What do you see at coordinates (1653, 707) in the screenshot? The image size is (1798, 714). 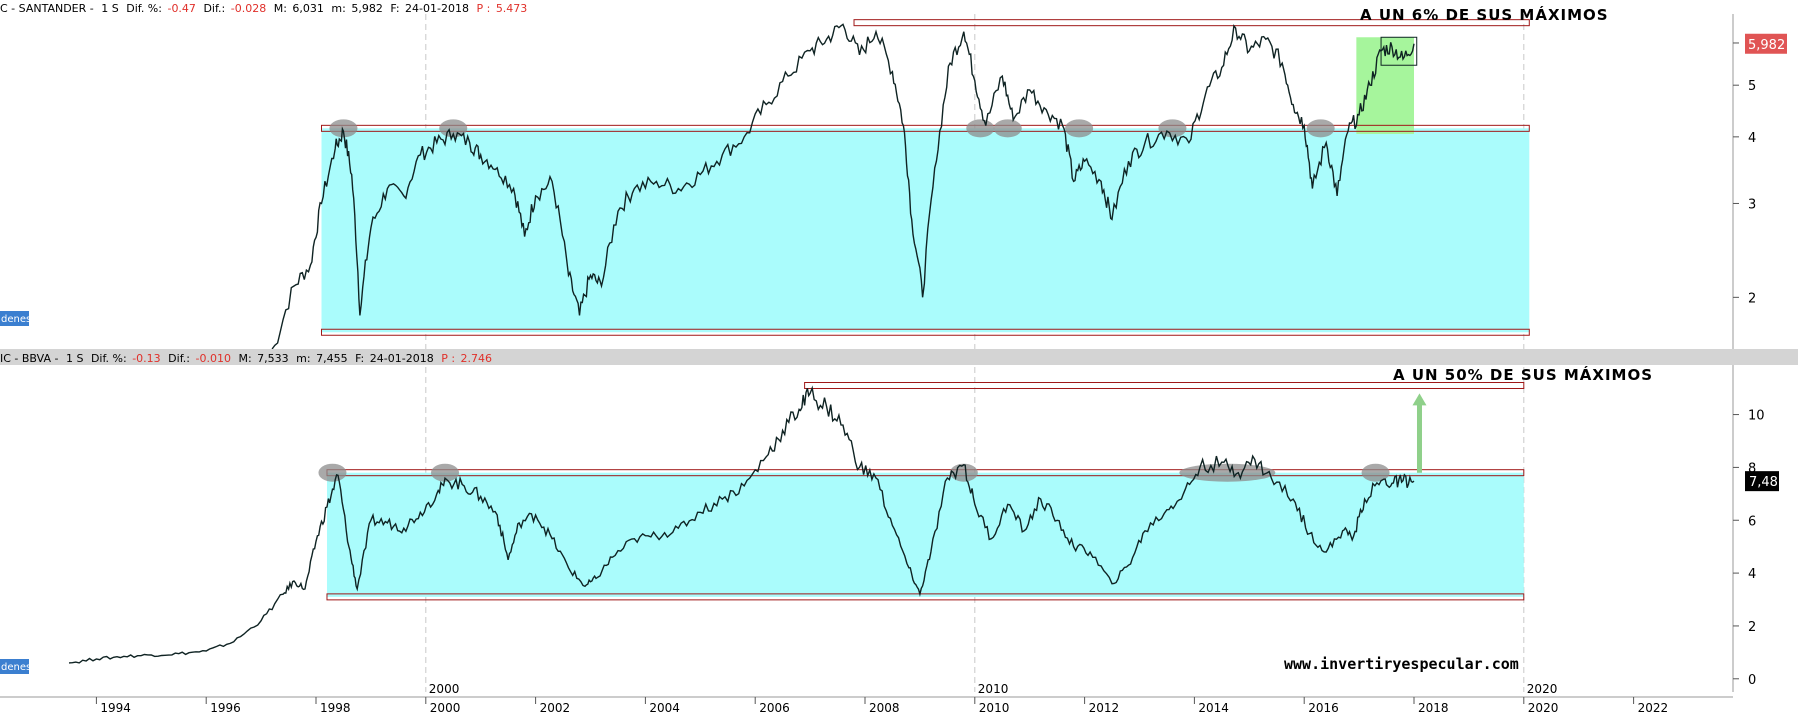 I see `x-tick-label: 2022` at bounding box center [1653, 707].